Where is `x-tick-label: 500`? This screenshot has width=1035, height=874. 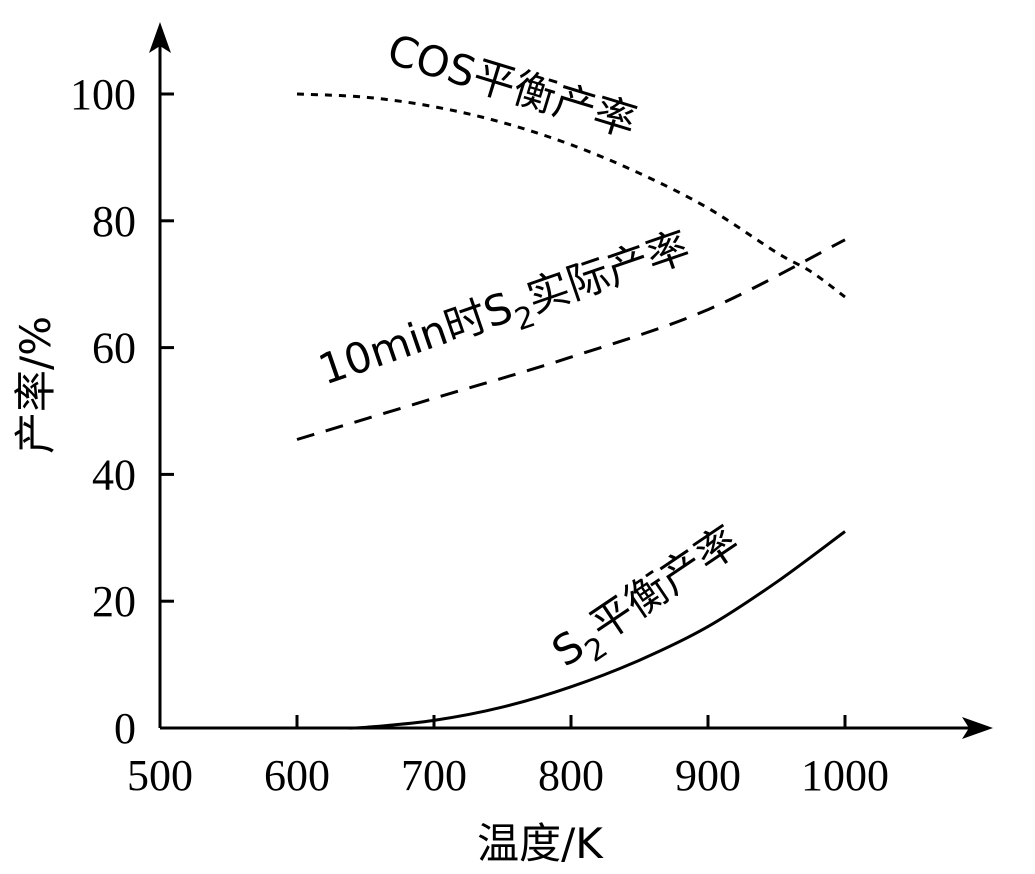 x-tick-label: 500 is located at coordinates (160, 775).